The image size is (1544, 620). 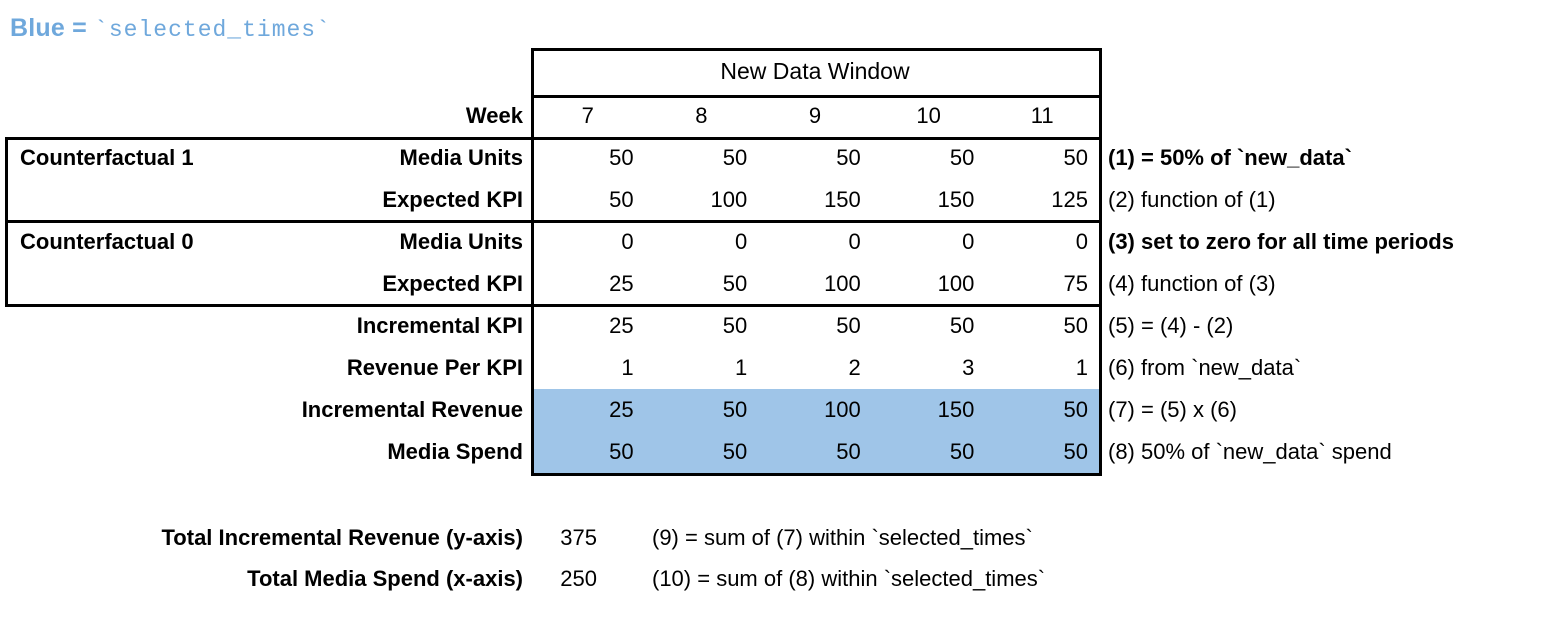 What do you see at coordinates (212, 30) in the screenshot?
I see `legend-code-selected-times: `selected_times`` at bounding box center [212, 30].